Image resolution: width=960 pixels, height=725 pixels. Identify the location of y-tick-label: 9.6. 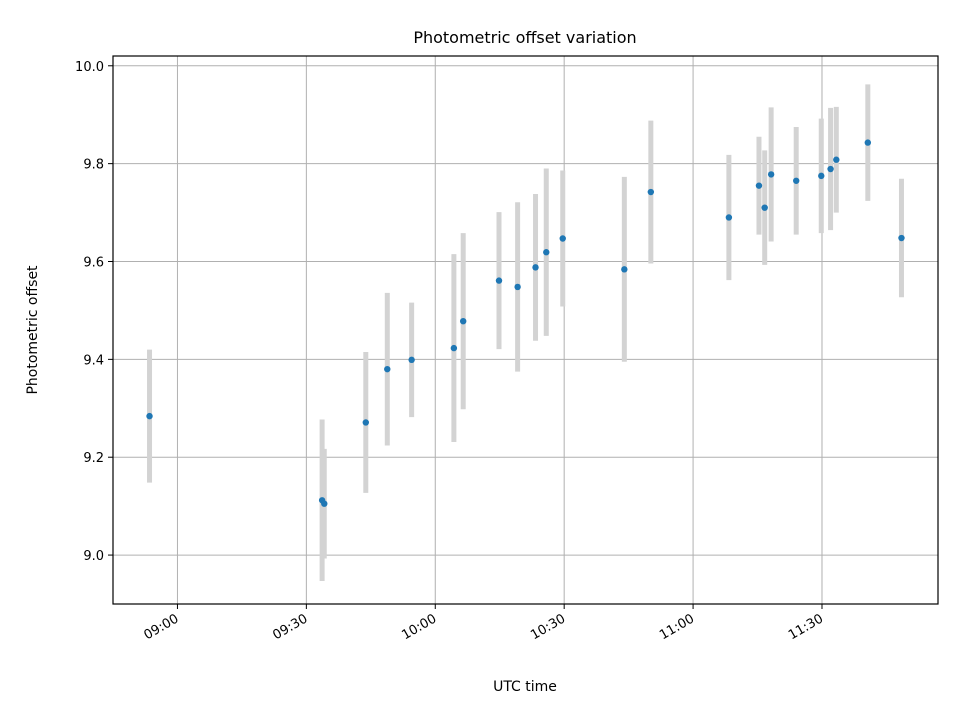
(93, 263).